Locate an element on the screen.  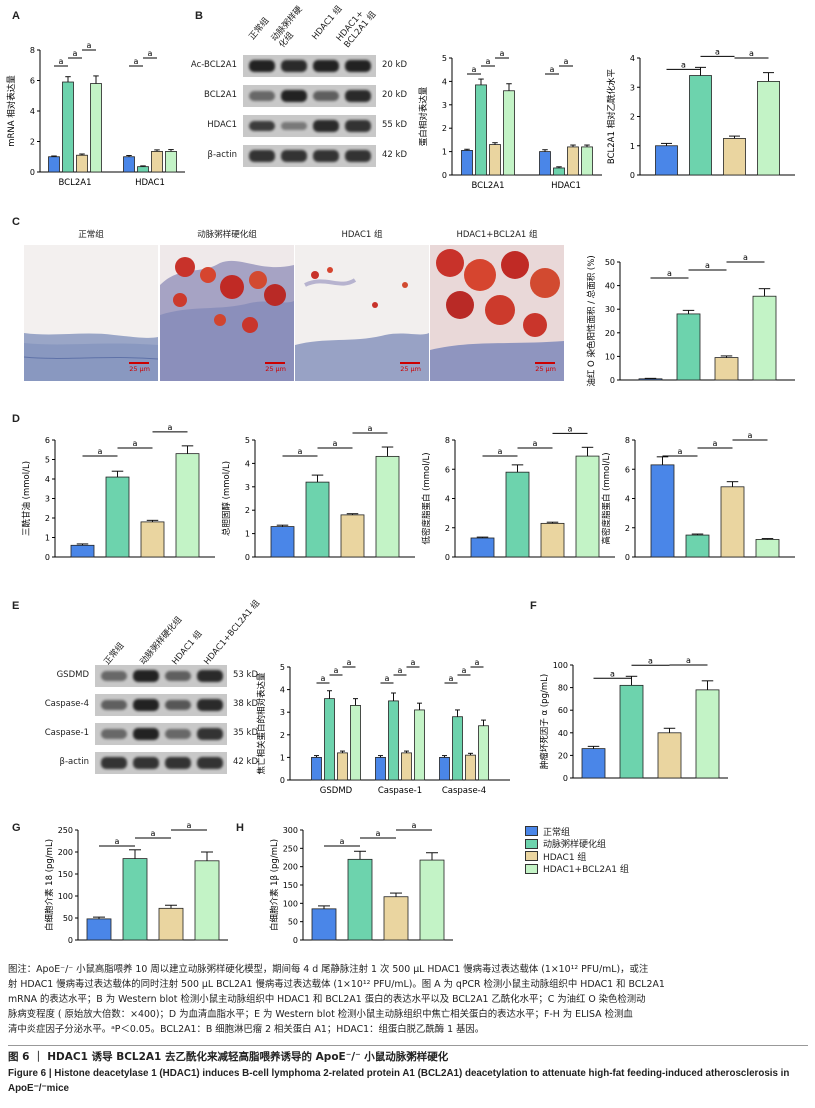
panel-letter-e: E is located at coordinates (16, 606).